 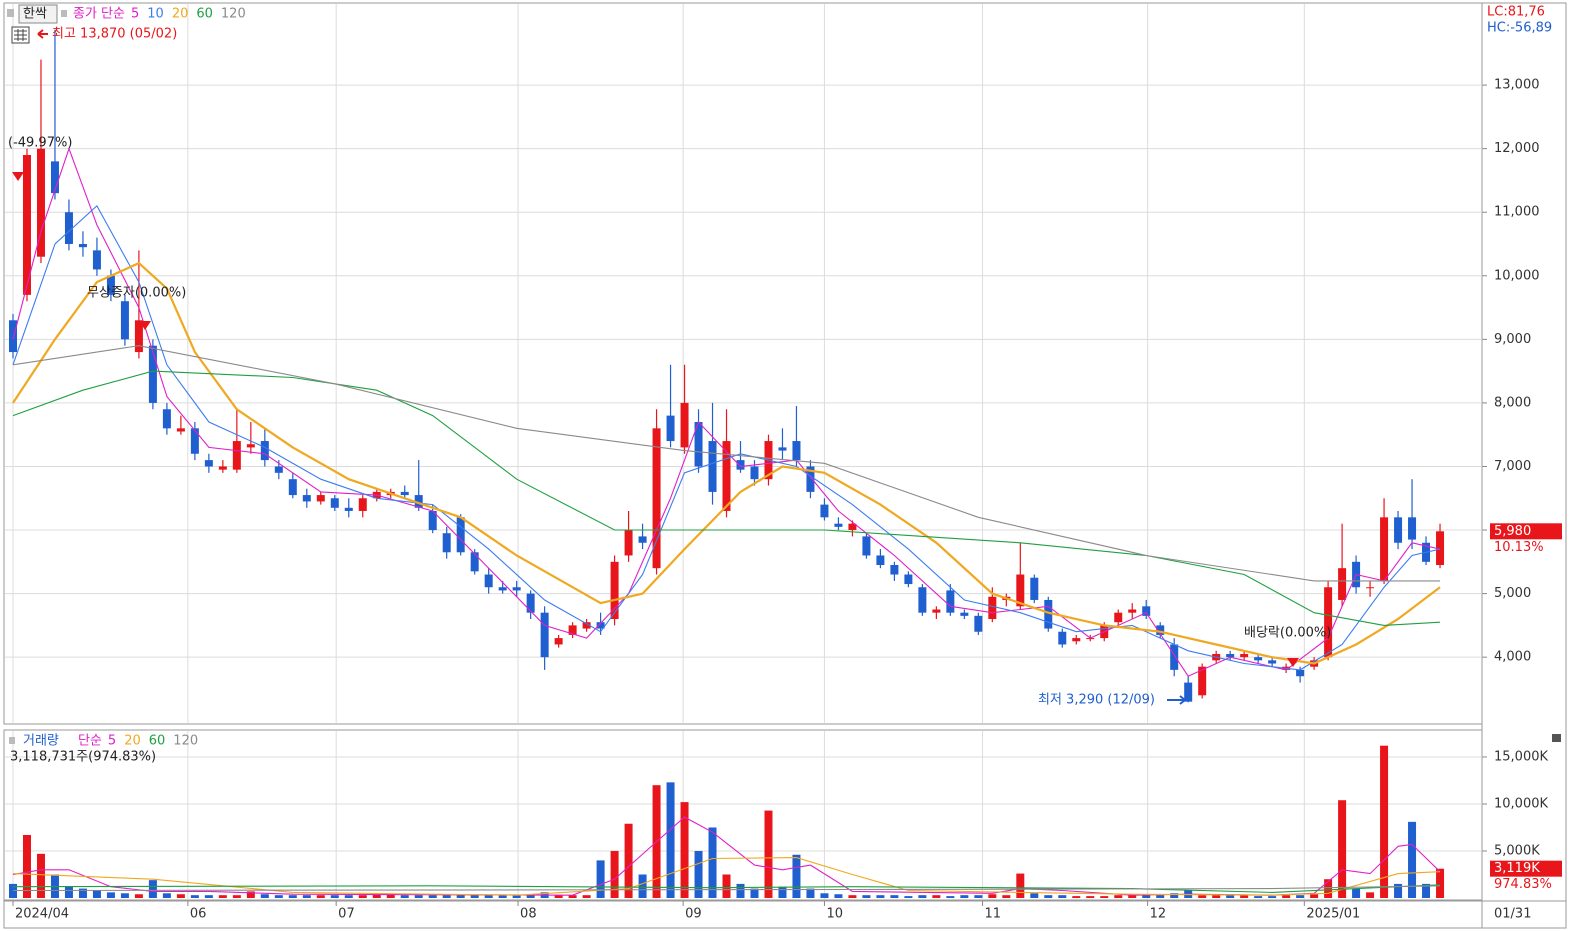 I want to click on legend-entry: 5, so click(x=135, y=14).